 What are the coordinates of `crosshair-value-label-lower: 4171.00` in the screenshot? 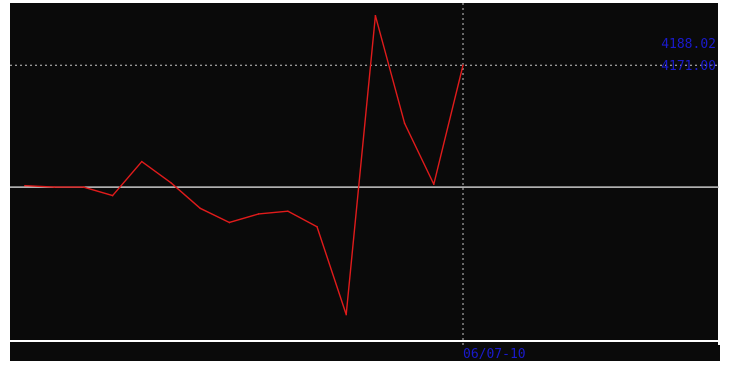 It's located at (688, 66).